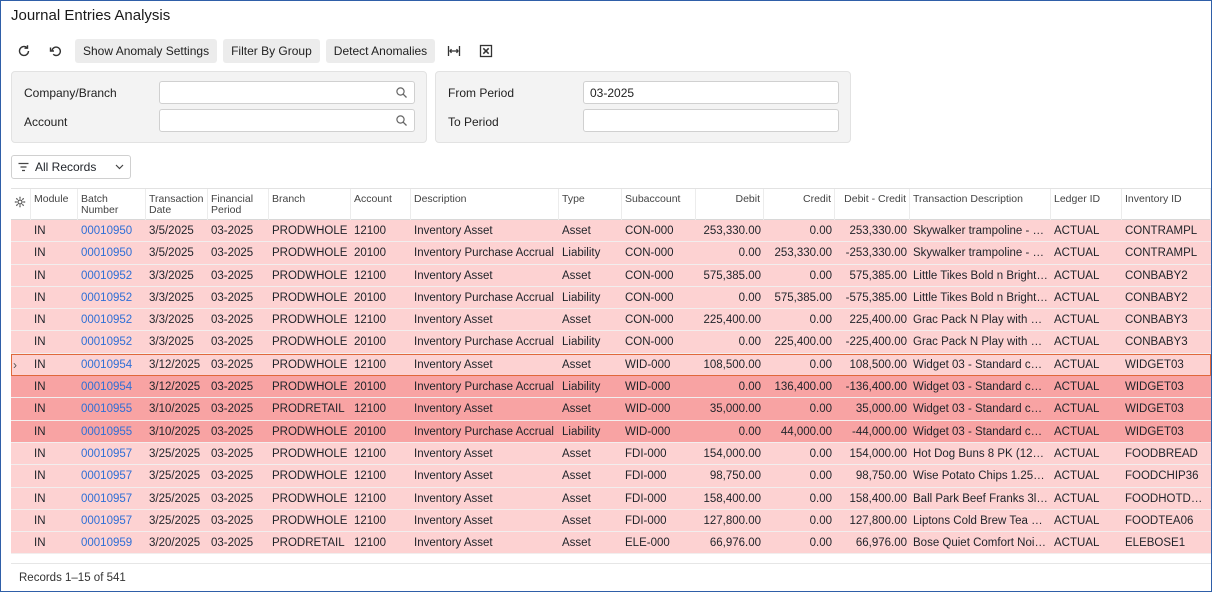  Describe the element at coordinates (453, 320) in the screenshot. I see `cell-description: Inventory Asset` at that location.